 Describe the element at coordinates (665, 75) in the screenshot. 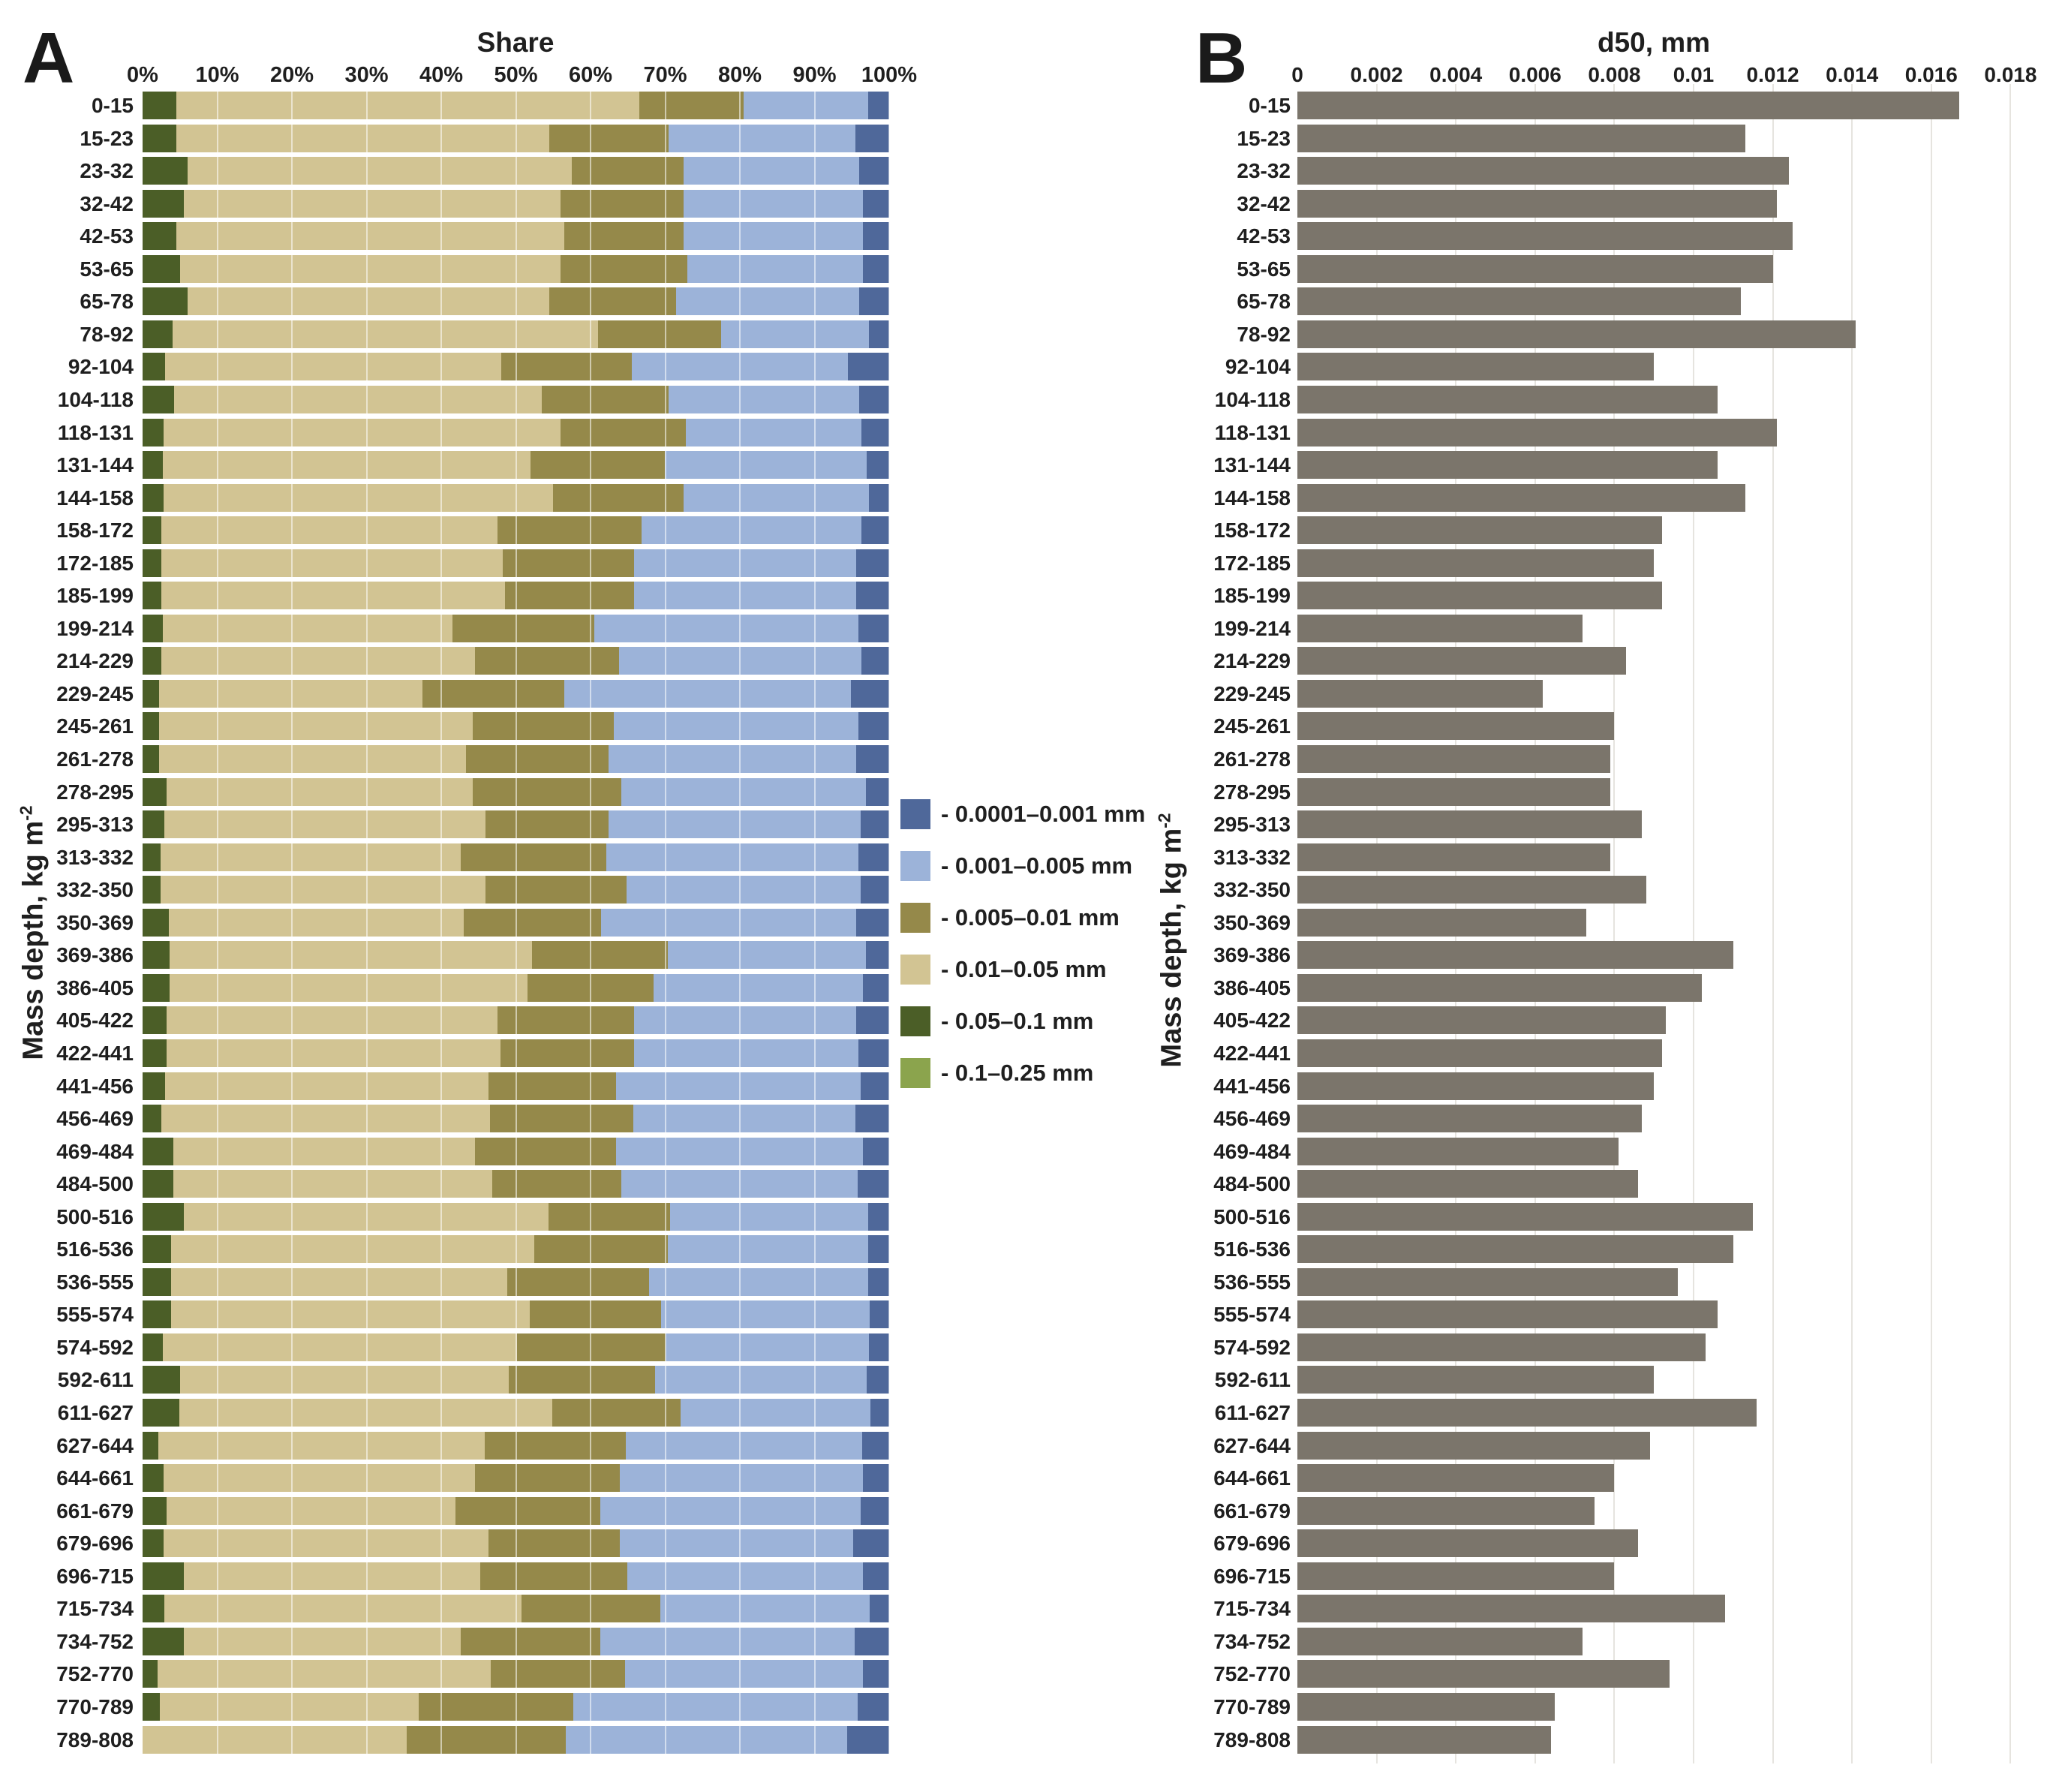

I see `panel-a-x-tick-label: 70%` at that location.